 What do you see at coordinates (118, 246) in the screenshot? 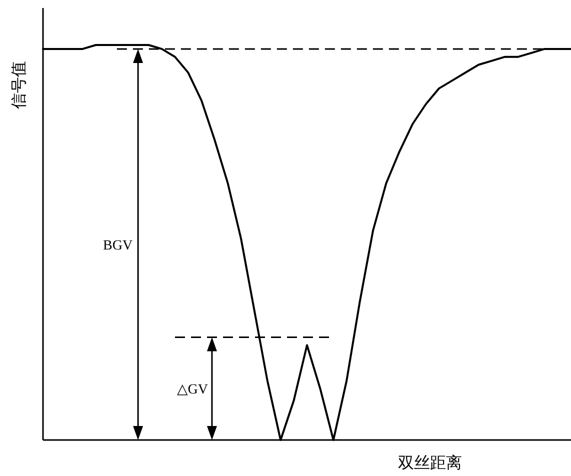
I see `annotation: BGV` at bounding box center [118, 246].